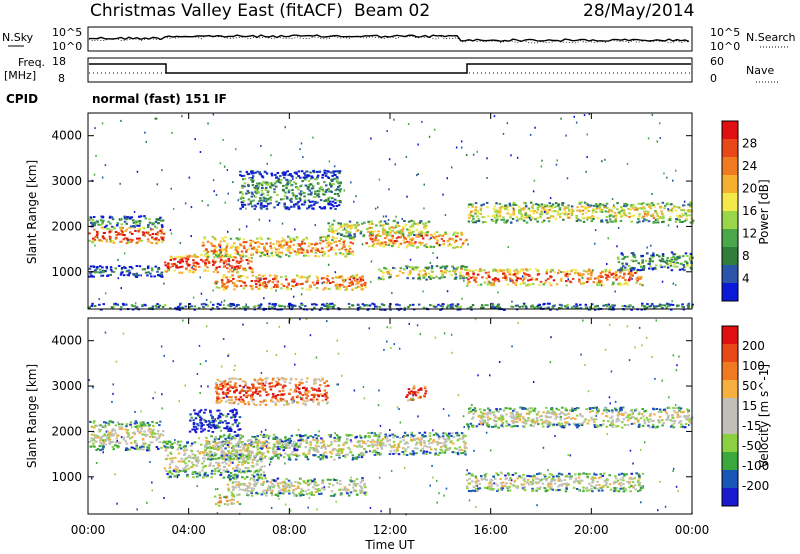 The width and height of the screenshot is (800, 554). What do you see at coordinates (749, 211) in the screenshot?
I see `colorbar-tick-label: 16` at bounding box center [749, 211].